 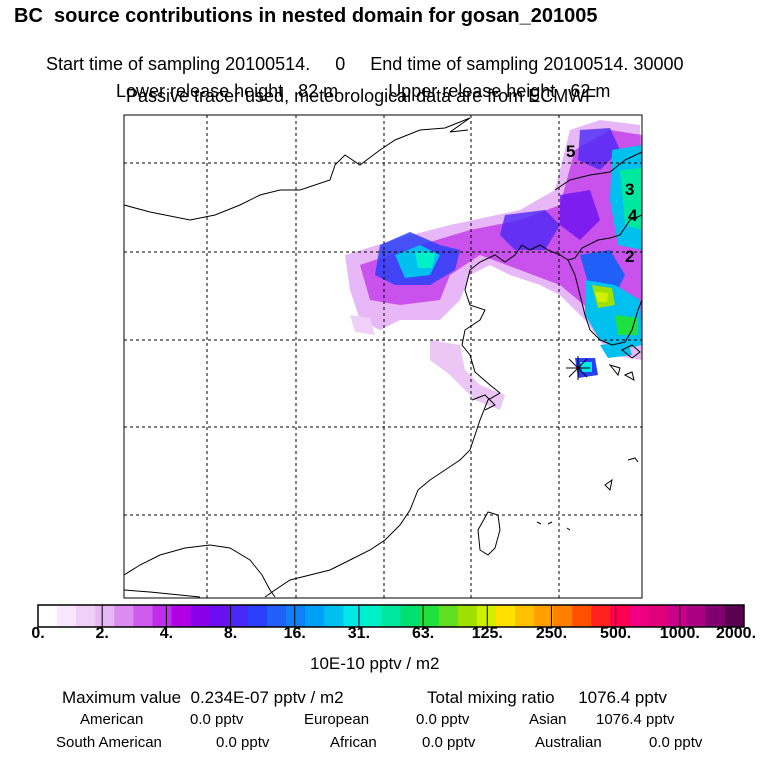 What do you see at coordinates (109, 742) in the screenshot?
I see `south-american-label: South American` at bounding box center [109, 742].